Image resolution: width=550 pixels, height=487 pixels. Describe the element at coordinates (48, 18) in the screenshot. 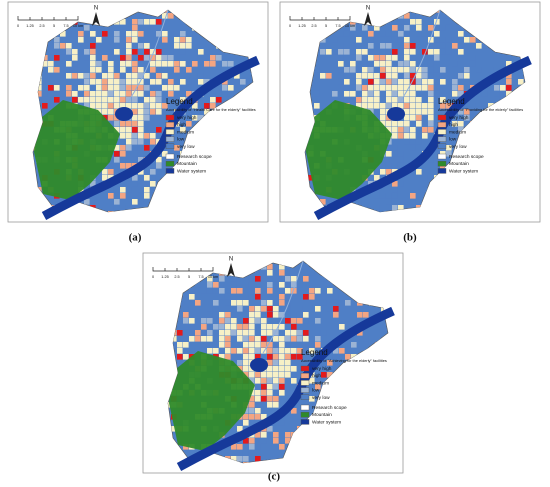

I see `scale-bar` at that location.